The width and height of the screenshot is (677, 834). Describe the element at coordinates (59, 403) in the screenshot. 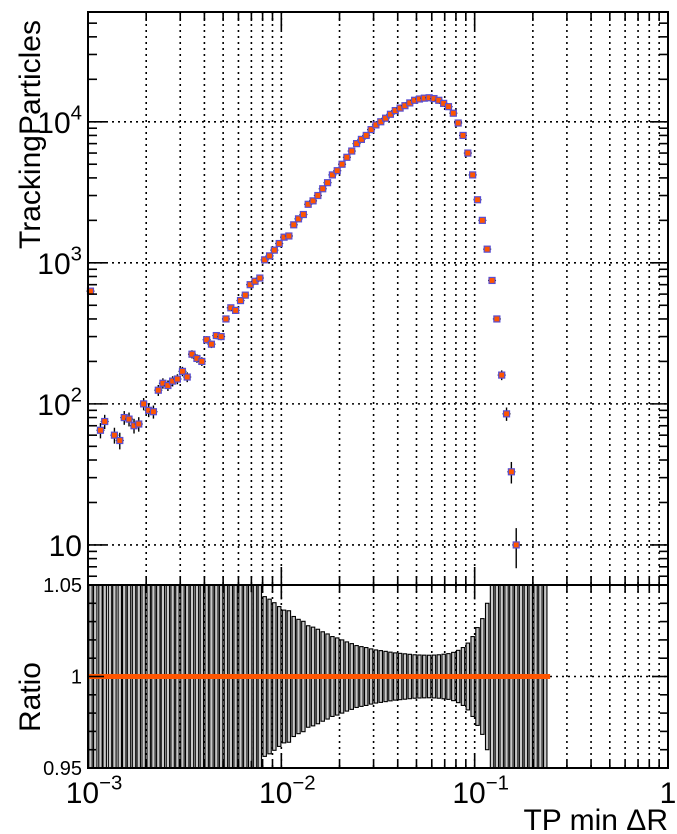

I see `y-tick-label: 10²` at that location.